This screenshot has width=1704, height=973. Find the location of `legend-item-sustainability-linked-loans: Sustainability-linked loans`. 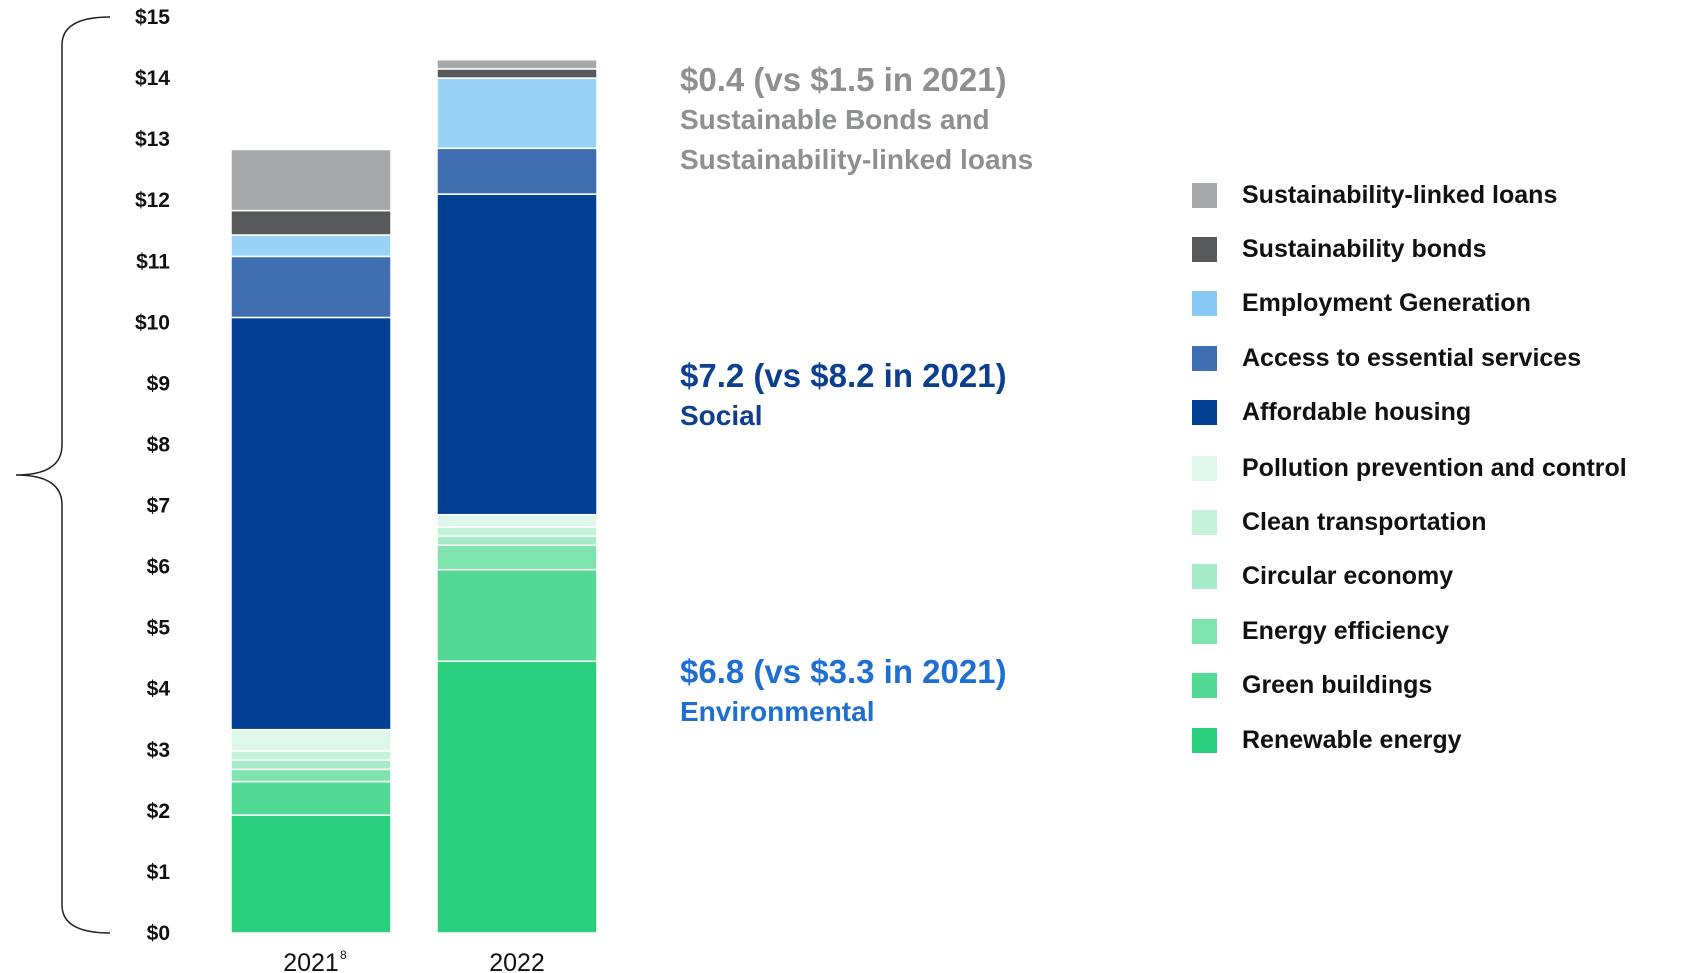

legend-item-sustainability-linked-loans: Sustainability-linked loans is located at coordinates (1374, 195).